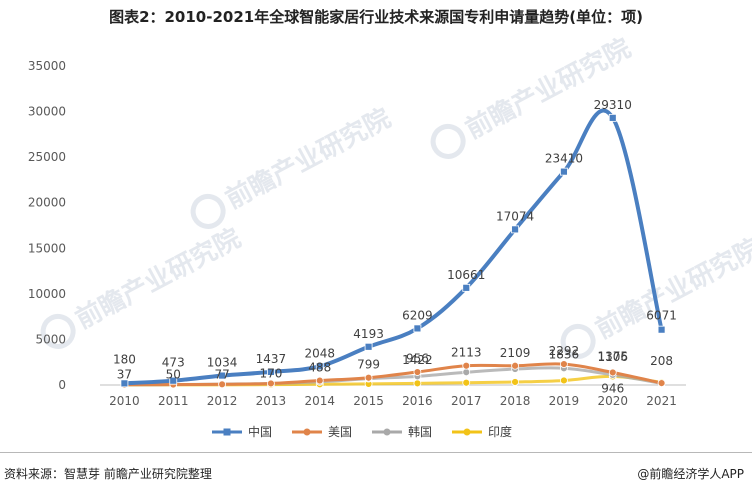  I want to click on data-label: 473, so click(173, 363).